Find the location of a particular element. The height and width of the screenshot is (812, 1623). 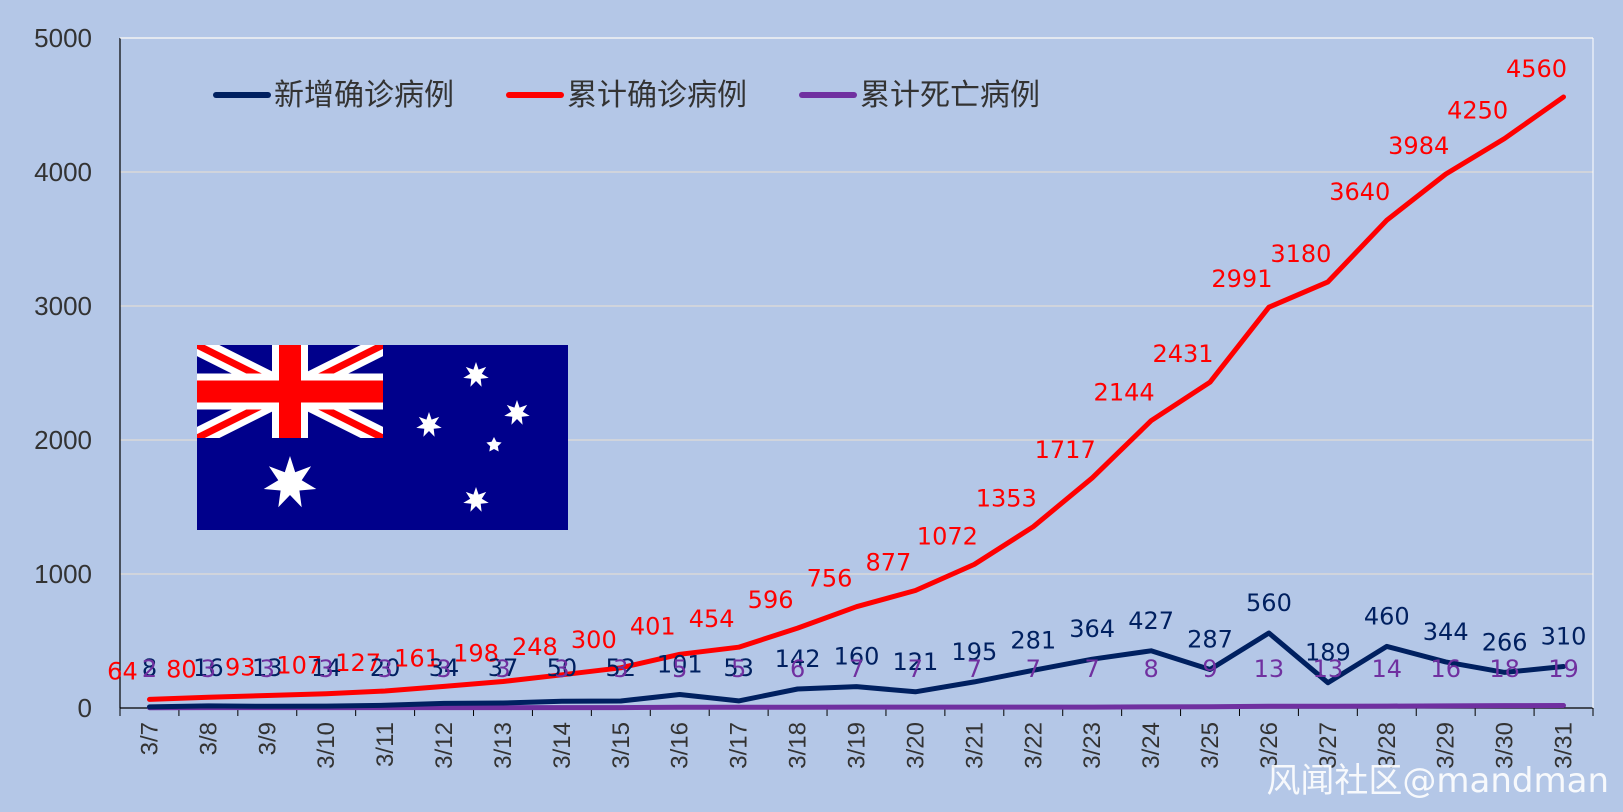

x-tick-label: 3/22 is located at coordinates (1033, 745).